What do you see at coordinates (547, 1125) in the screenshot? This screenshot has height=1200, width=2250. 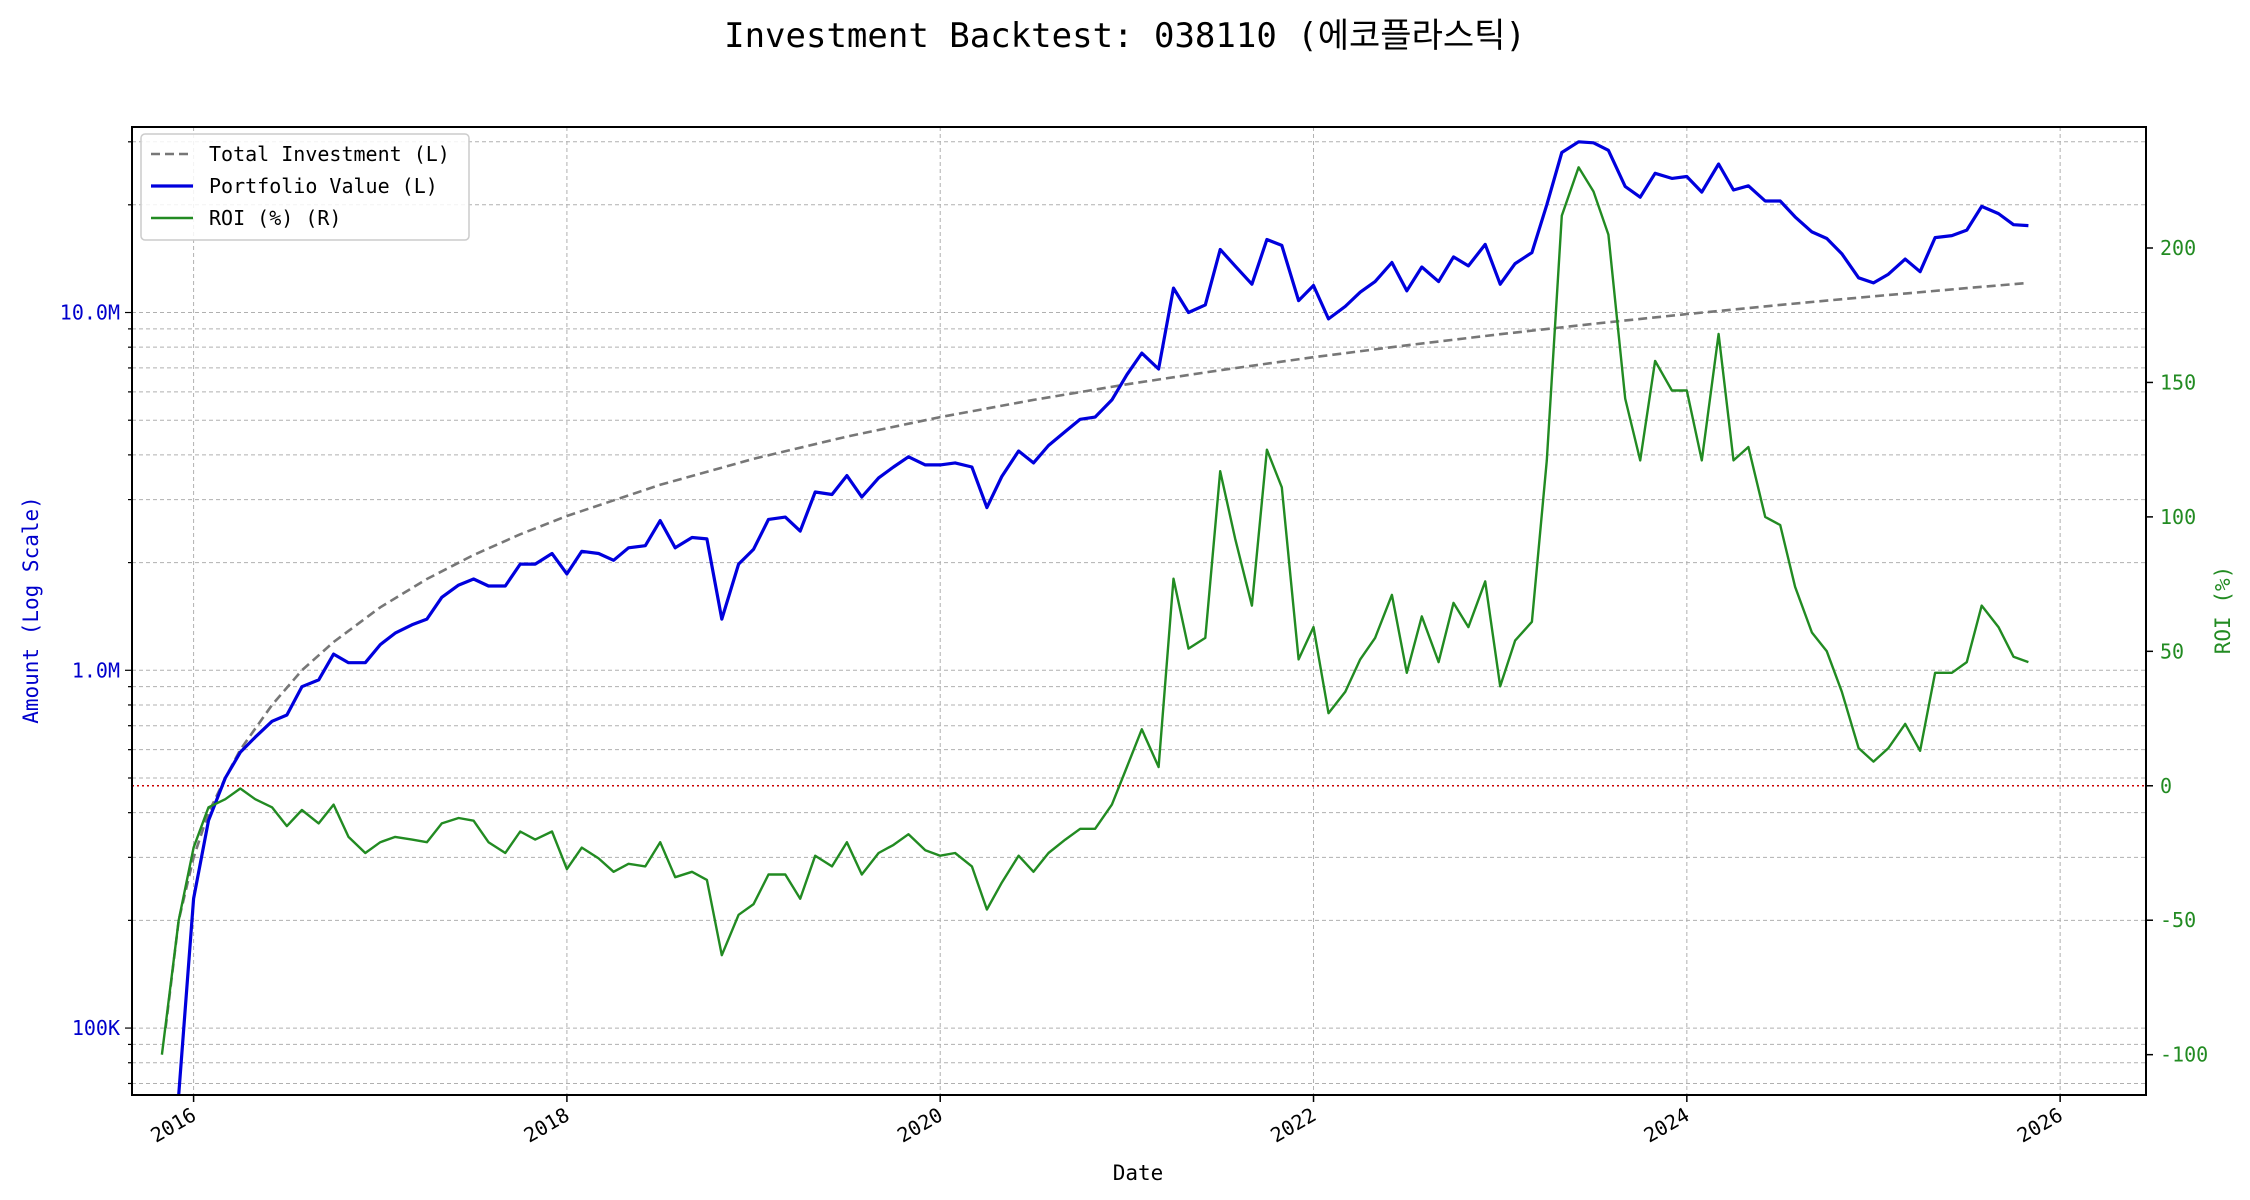 I see `x-tick-label: 2018` at bounding box center [547, 1125].